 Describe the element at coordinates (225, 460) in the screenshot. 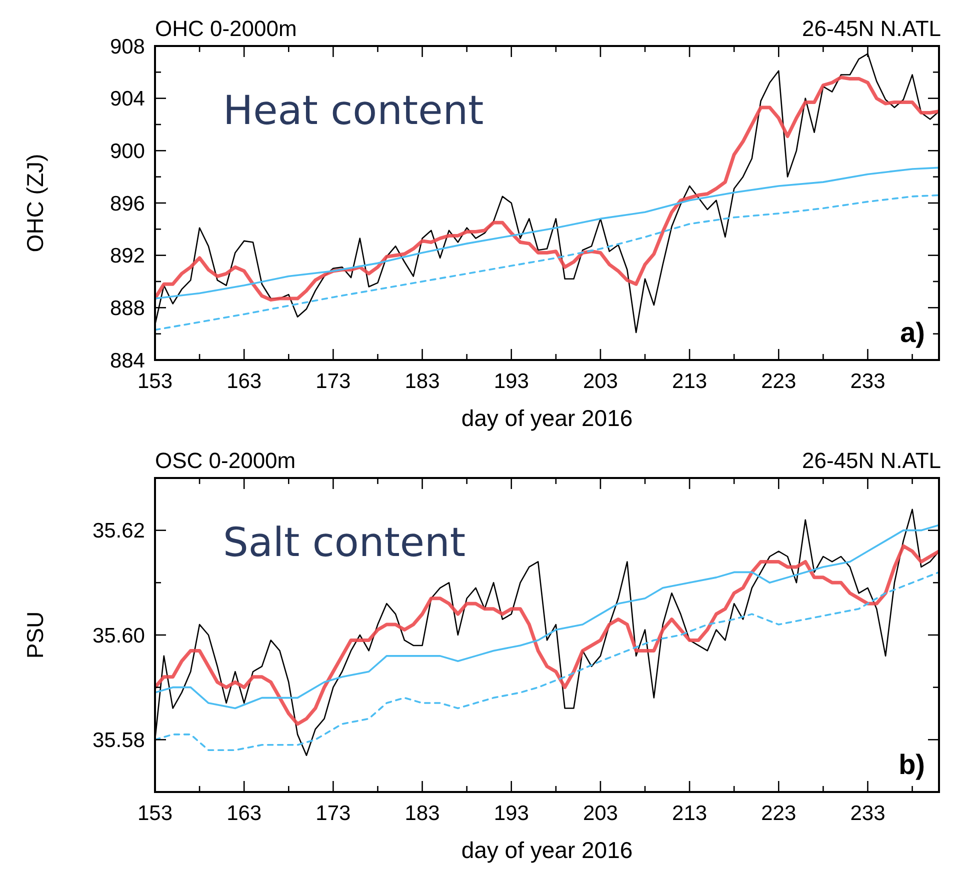

I see `chart-title: OSC 0-2000m` at that location.